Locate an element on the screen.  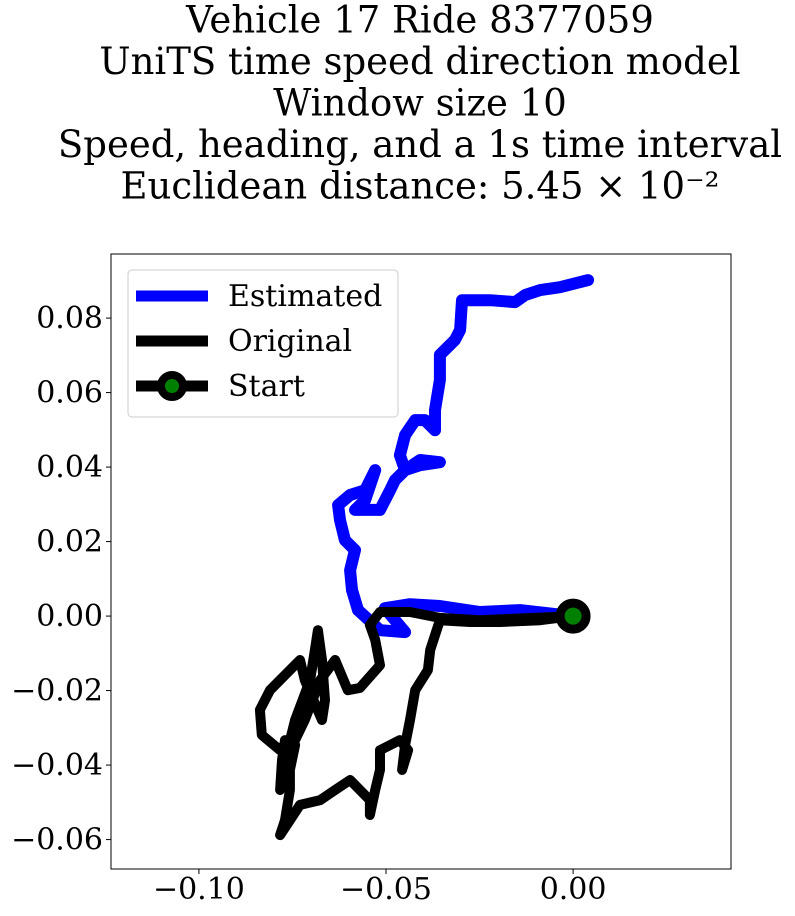
chart-title: Window size 10 is located at coordinates (420, 103).